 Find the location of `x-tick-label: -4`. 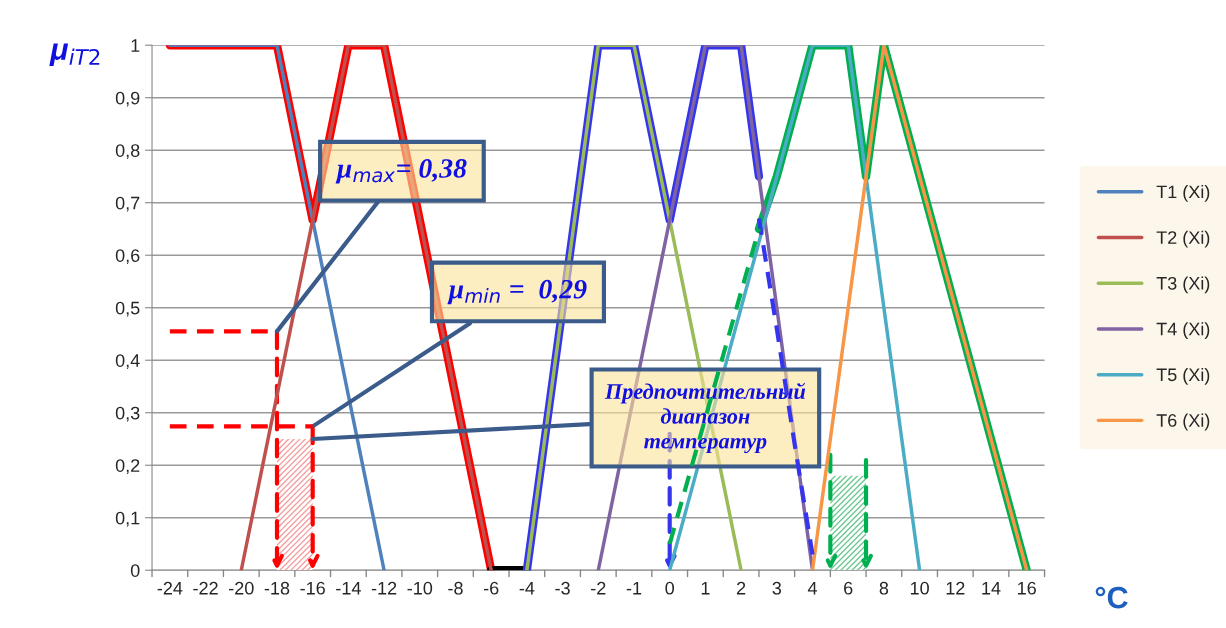

x-tick-label: -4 is located at coordinates (527, 588).